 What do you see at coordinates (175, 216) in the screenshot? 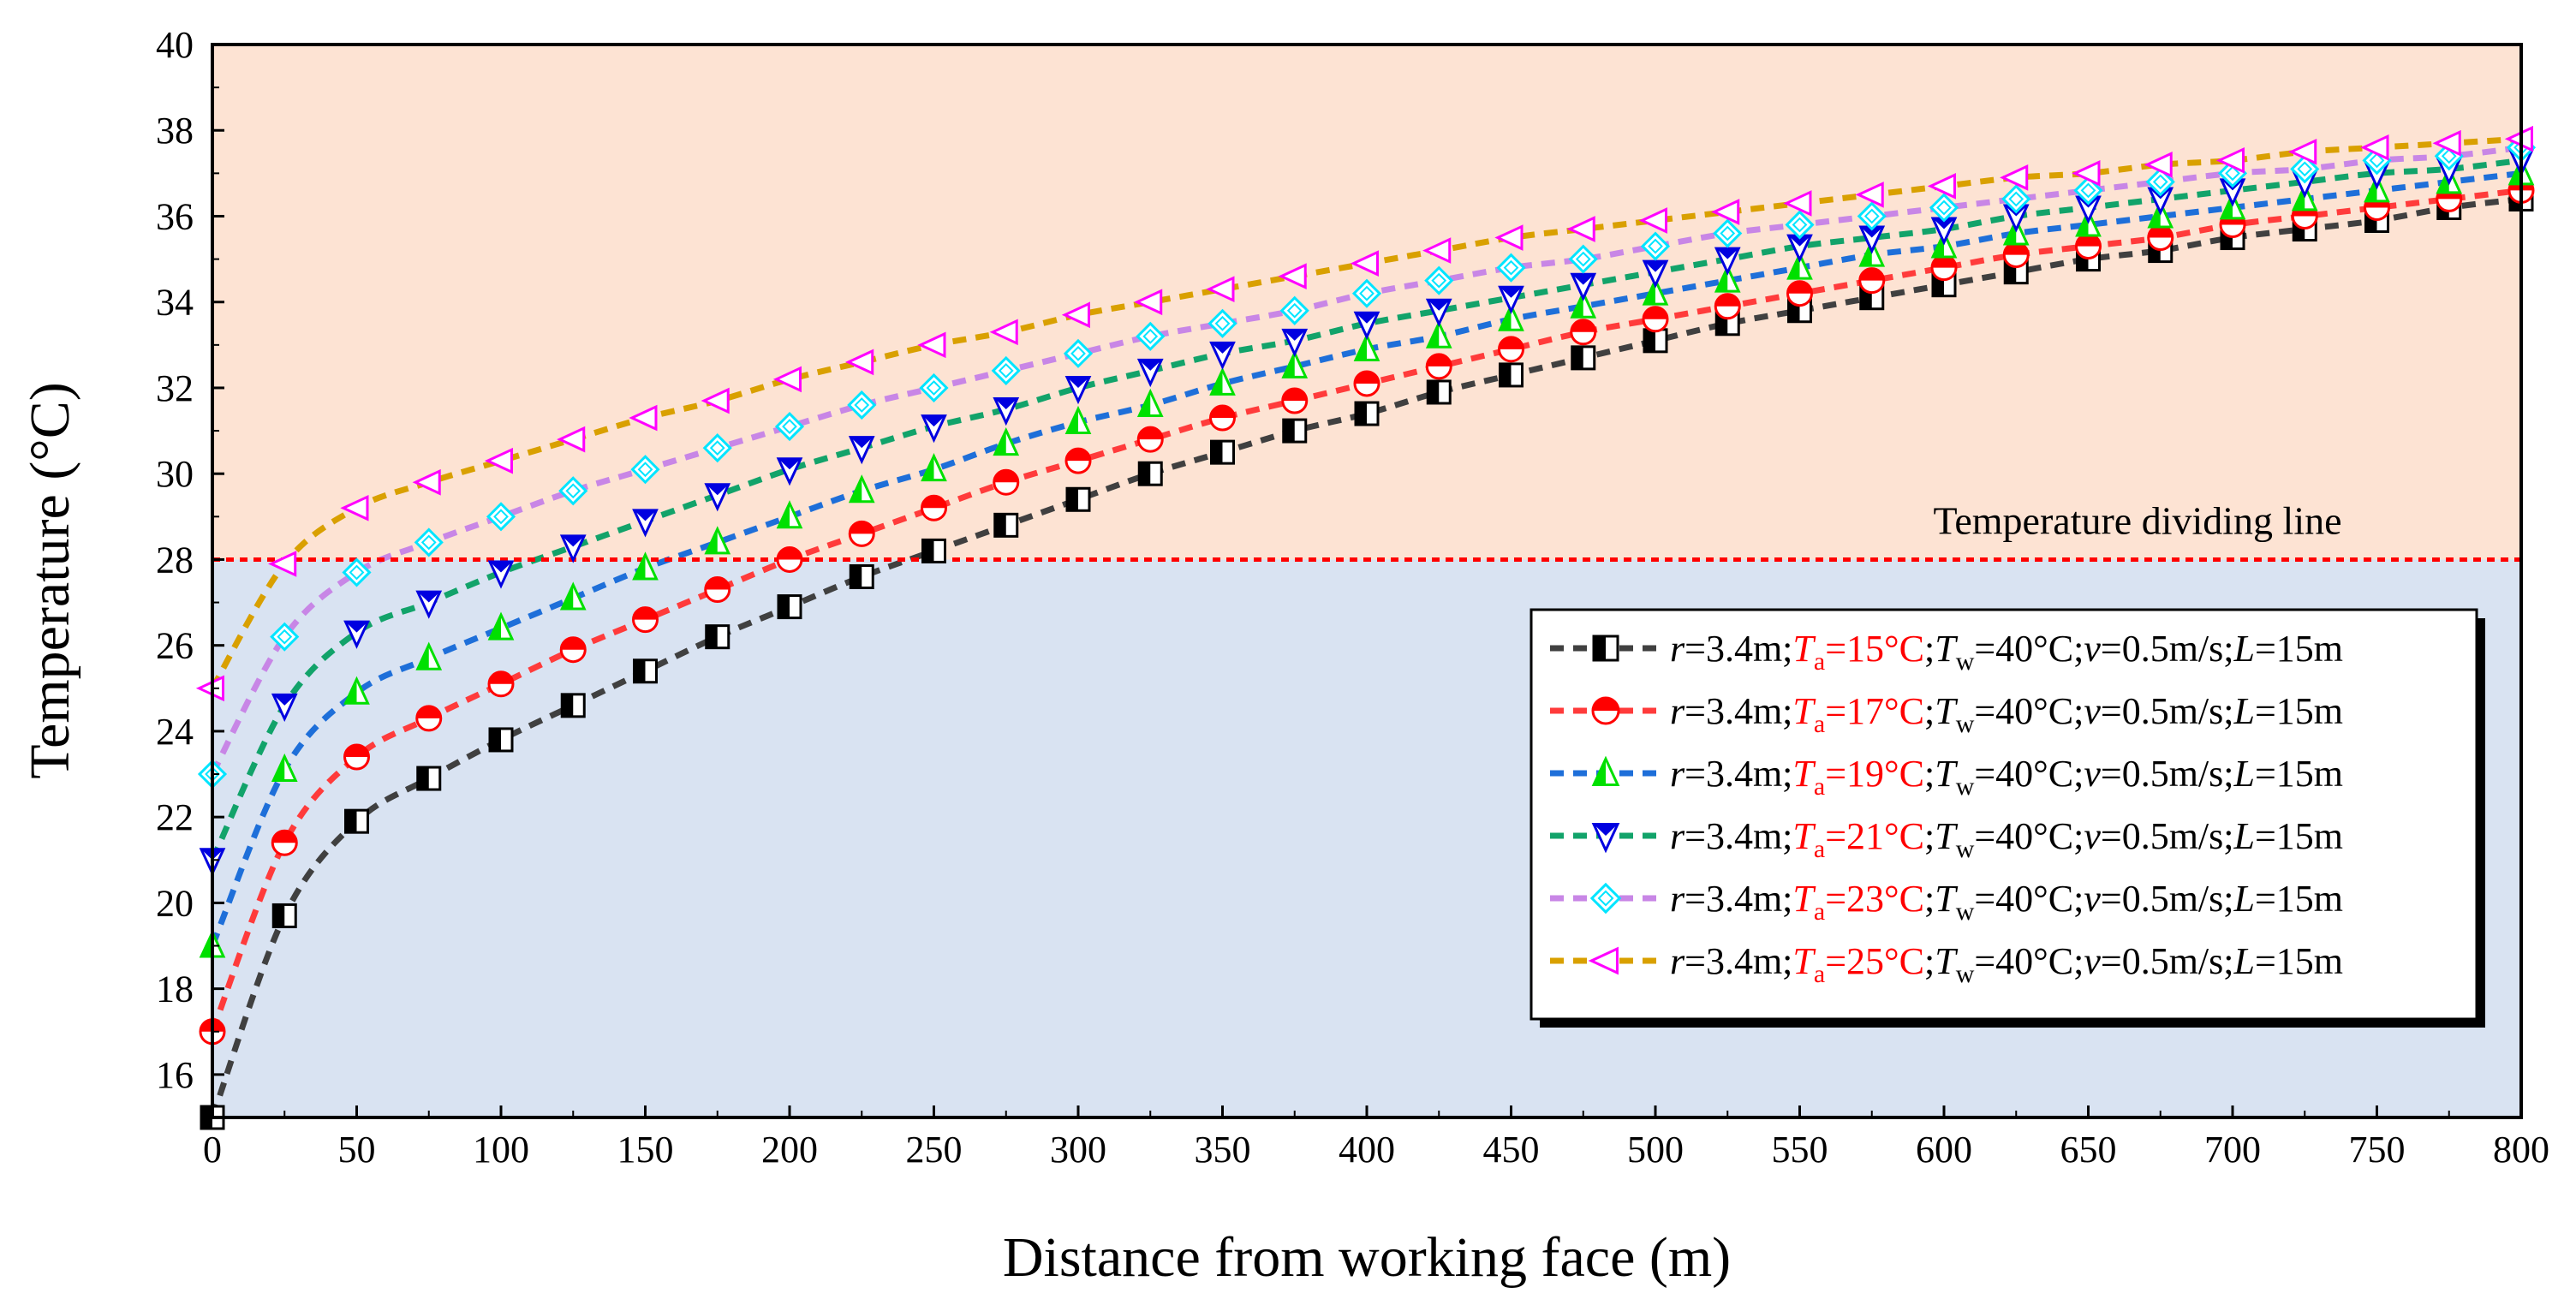
I see `y-tick-label-36: 36` at bounding box center [175, 216].